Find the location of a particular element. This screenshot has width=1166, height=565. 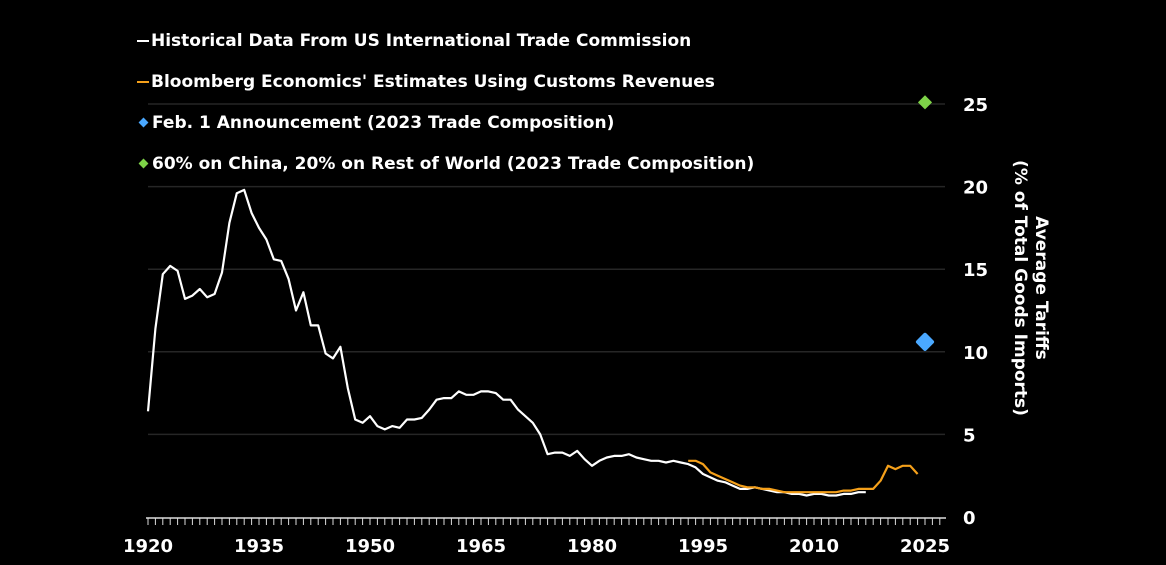

y-tick-label: 20 is located at coordinates (975, 188).